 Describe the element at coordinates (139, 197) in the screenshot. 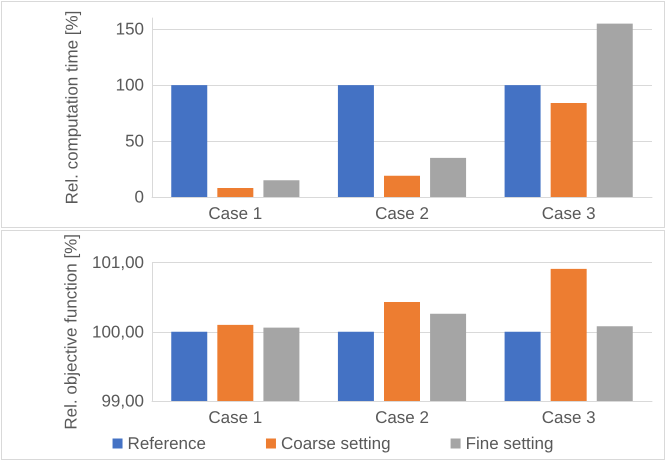

I see `y-tick-label: 0` at that location.